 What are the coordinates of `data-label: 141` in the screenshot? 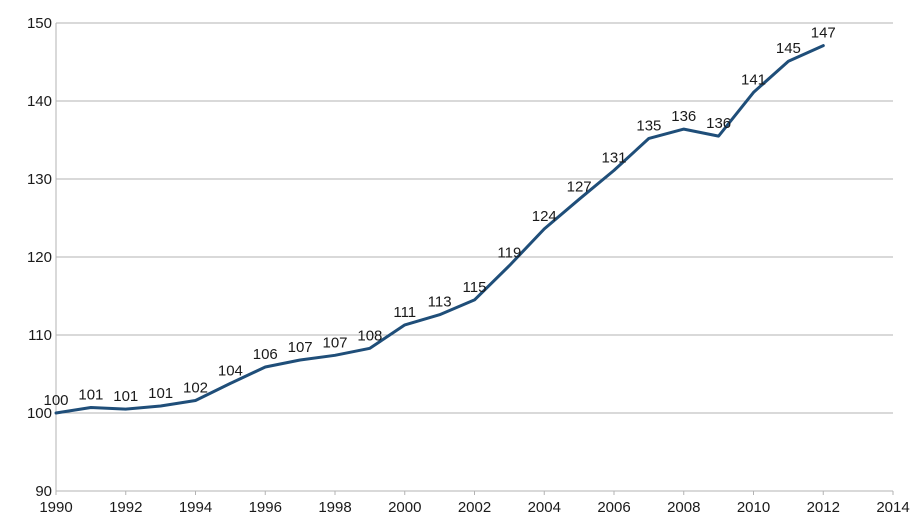 It's located at (753, 79).